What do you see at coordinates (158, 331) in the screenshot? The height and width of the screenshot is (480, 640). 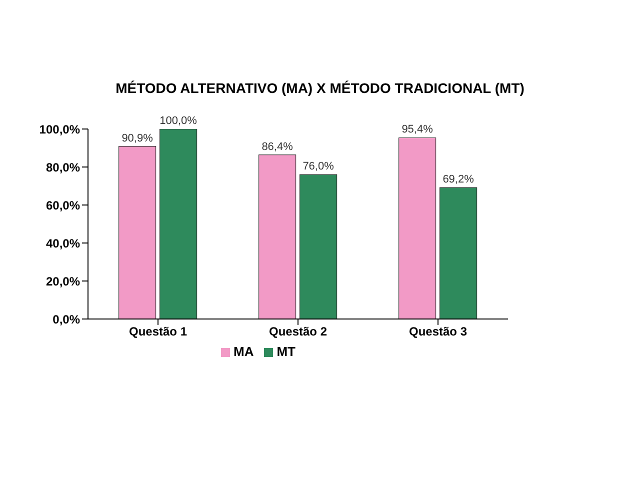 I see `x-tick-label: Questão 1` at bounding box center [158, 331].